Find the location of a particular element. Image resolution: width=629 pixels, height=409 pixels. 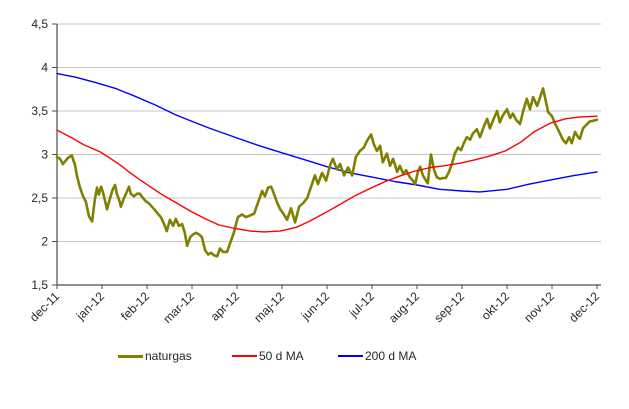

x-tick-label: jun-12 is located at coordinates (315, 306).